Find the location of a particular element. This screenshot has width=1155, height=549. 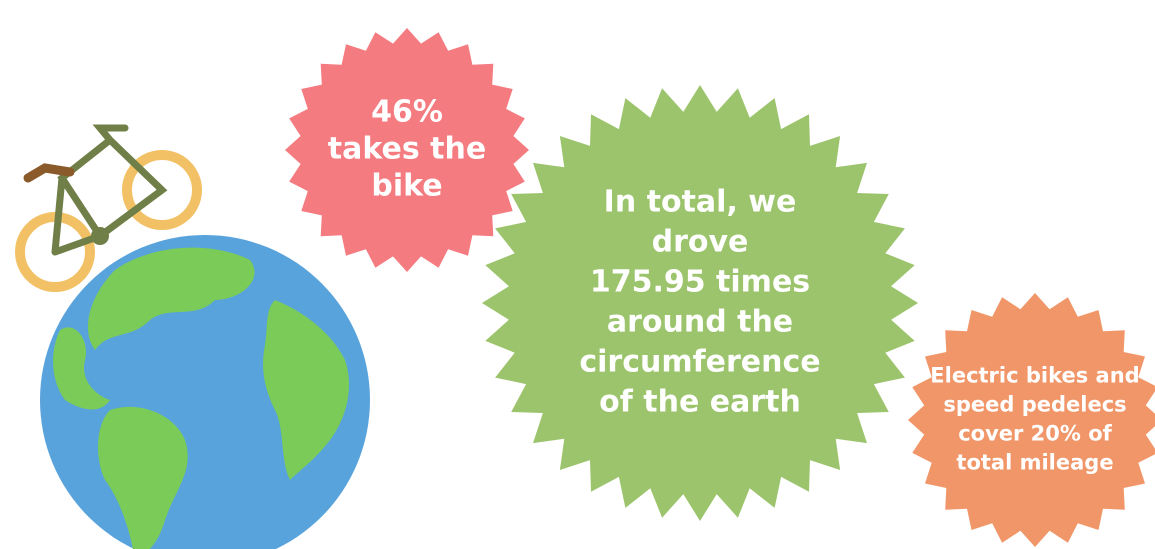

badge-text: bike is located at coordinates (406, 186).